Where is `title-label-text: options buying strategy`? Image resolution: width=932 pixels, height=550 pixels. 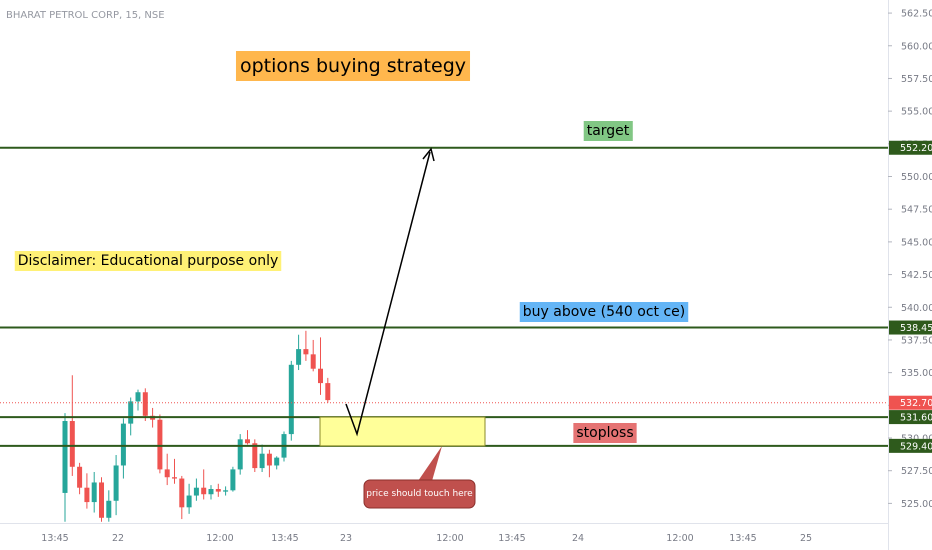
title-label-text: options buying strategy is located at coordinates (353, 66).